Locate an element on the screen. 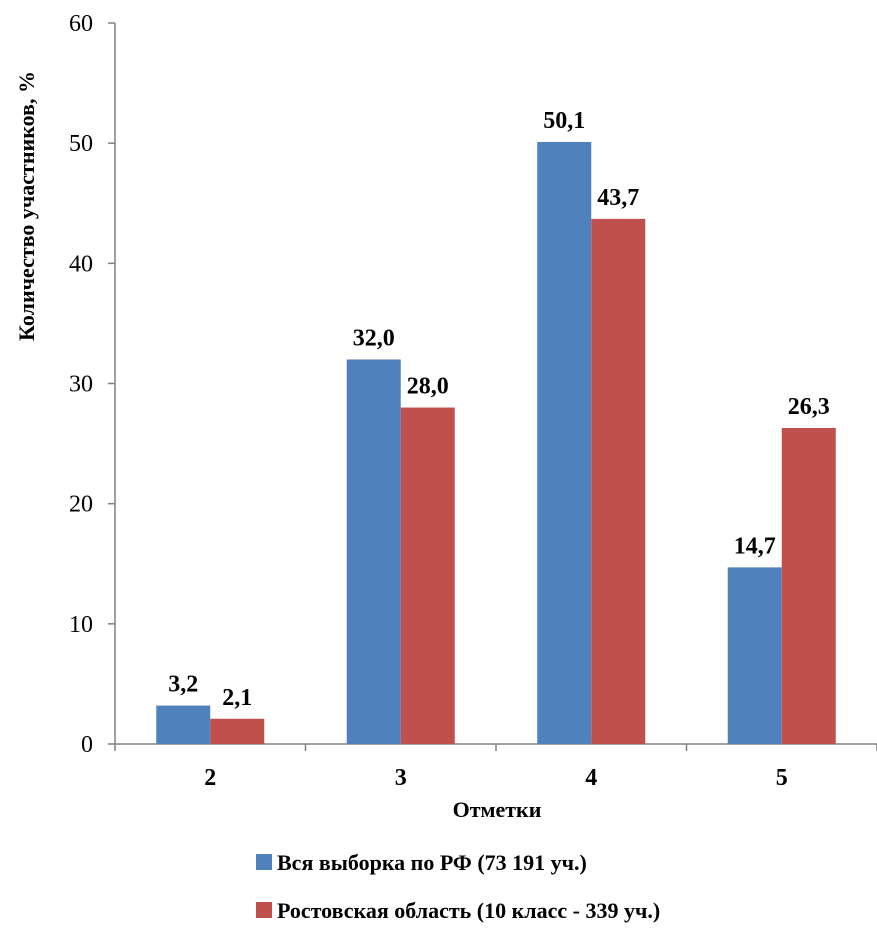 Image resolution: width=877 pixels, height=933 pixels. data-label: 50,1 is located at coordinates (564, 121).